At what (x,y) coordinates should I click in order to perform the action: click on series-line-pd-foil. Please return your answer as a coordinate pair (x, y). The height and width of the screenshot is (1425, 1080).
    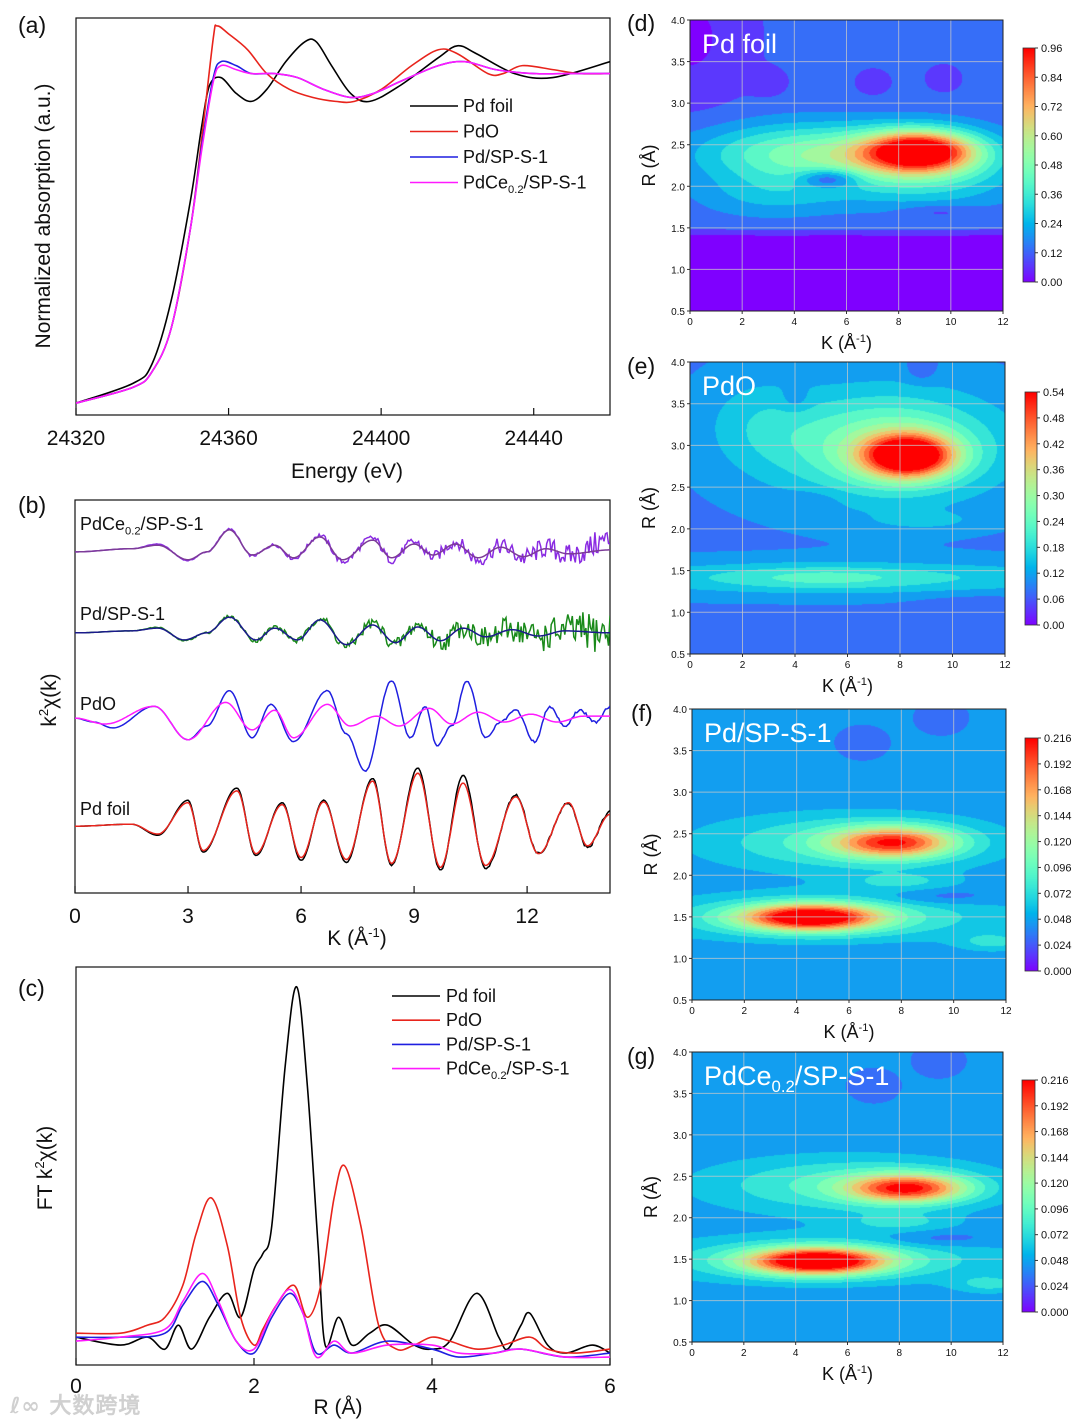
    Looking at the image, I should click on (343, 221).